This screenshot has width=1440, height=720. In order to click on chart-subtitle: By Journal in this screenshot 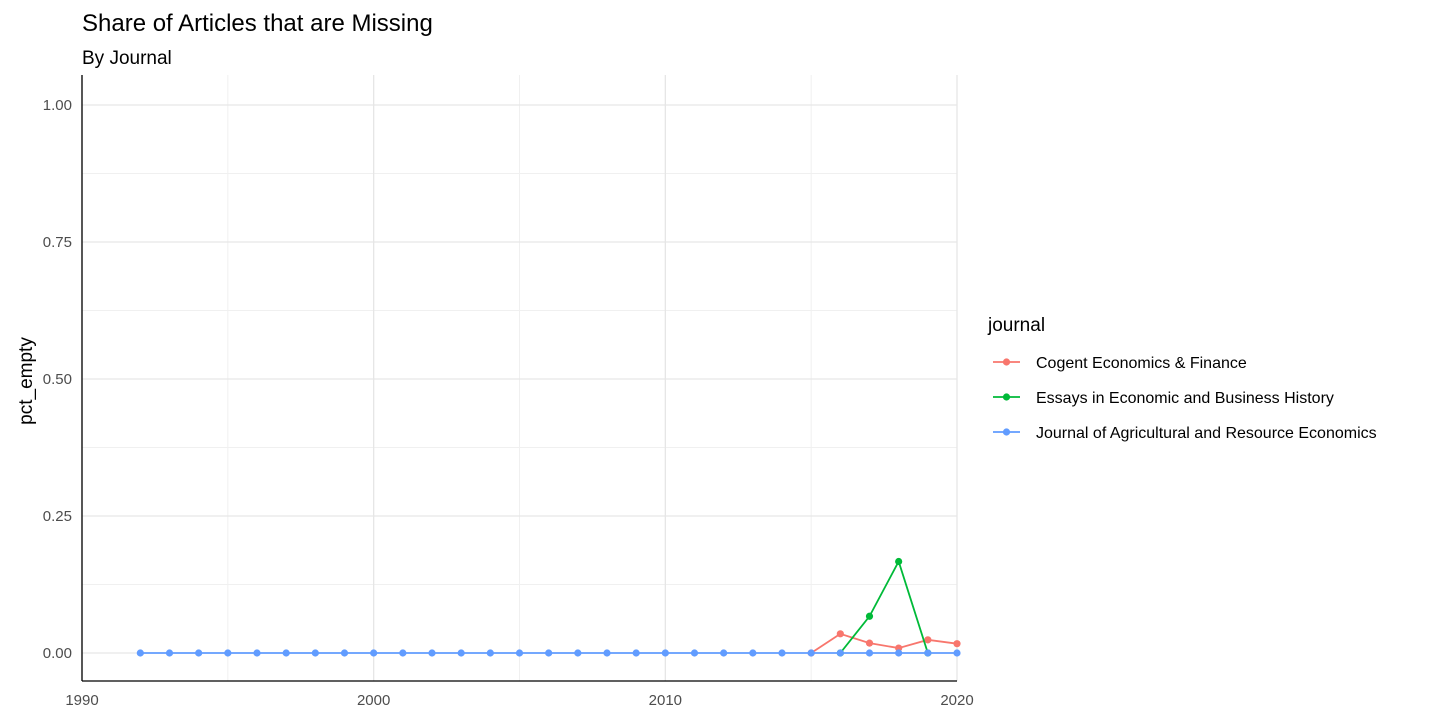, I will do `click(127, 58)`.